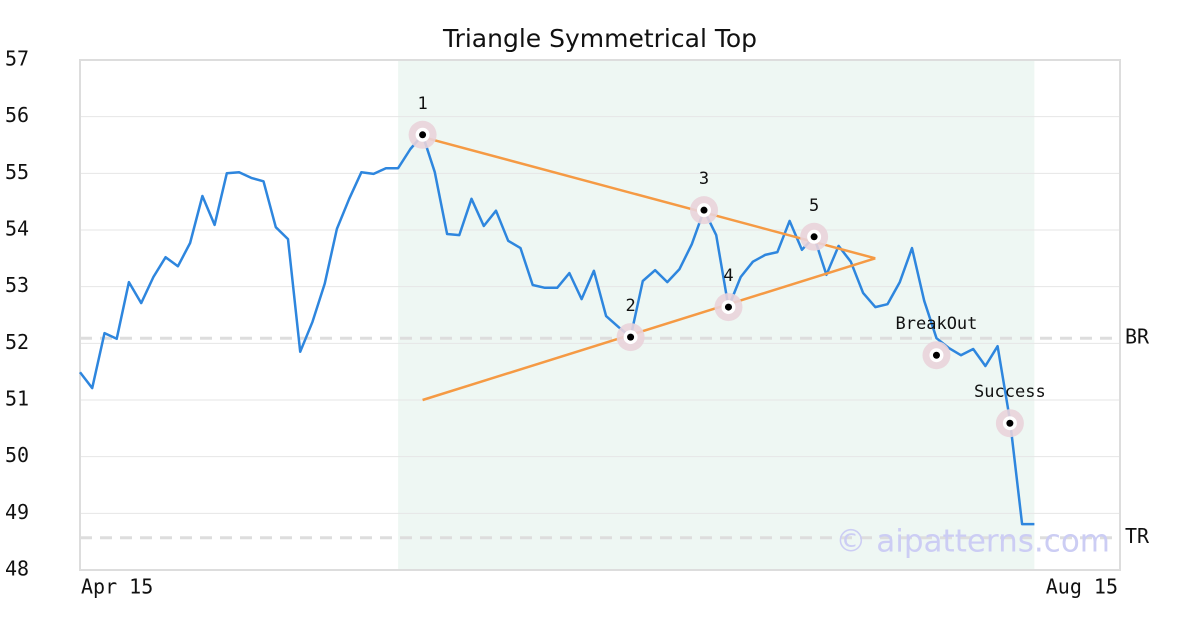 The width and height of the screenshot is (1200, 630). What do you see at coordinates (599, 38) in the screenshot?
I see `chart-title: Triangle Symmetrical Top` at bounding box center [599, 38].